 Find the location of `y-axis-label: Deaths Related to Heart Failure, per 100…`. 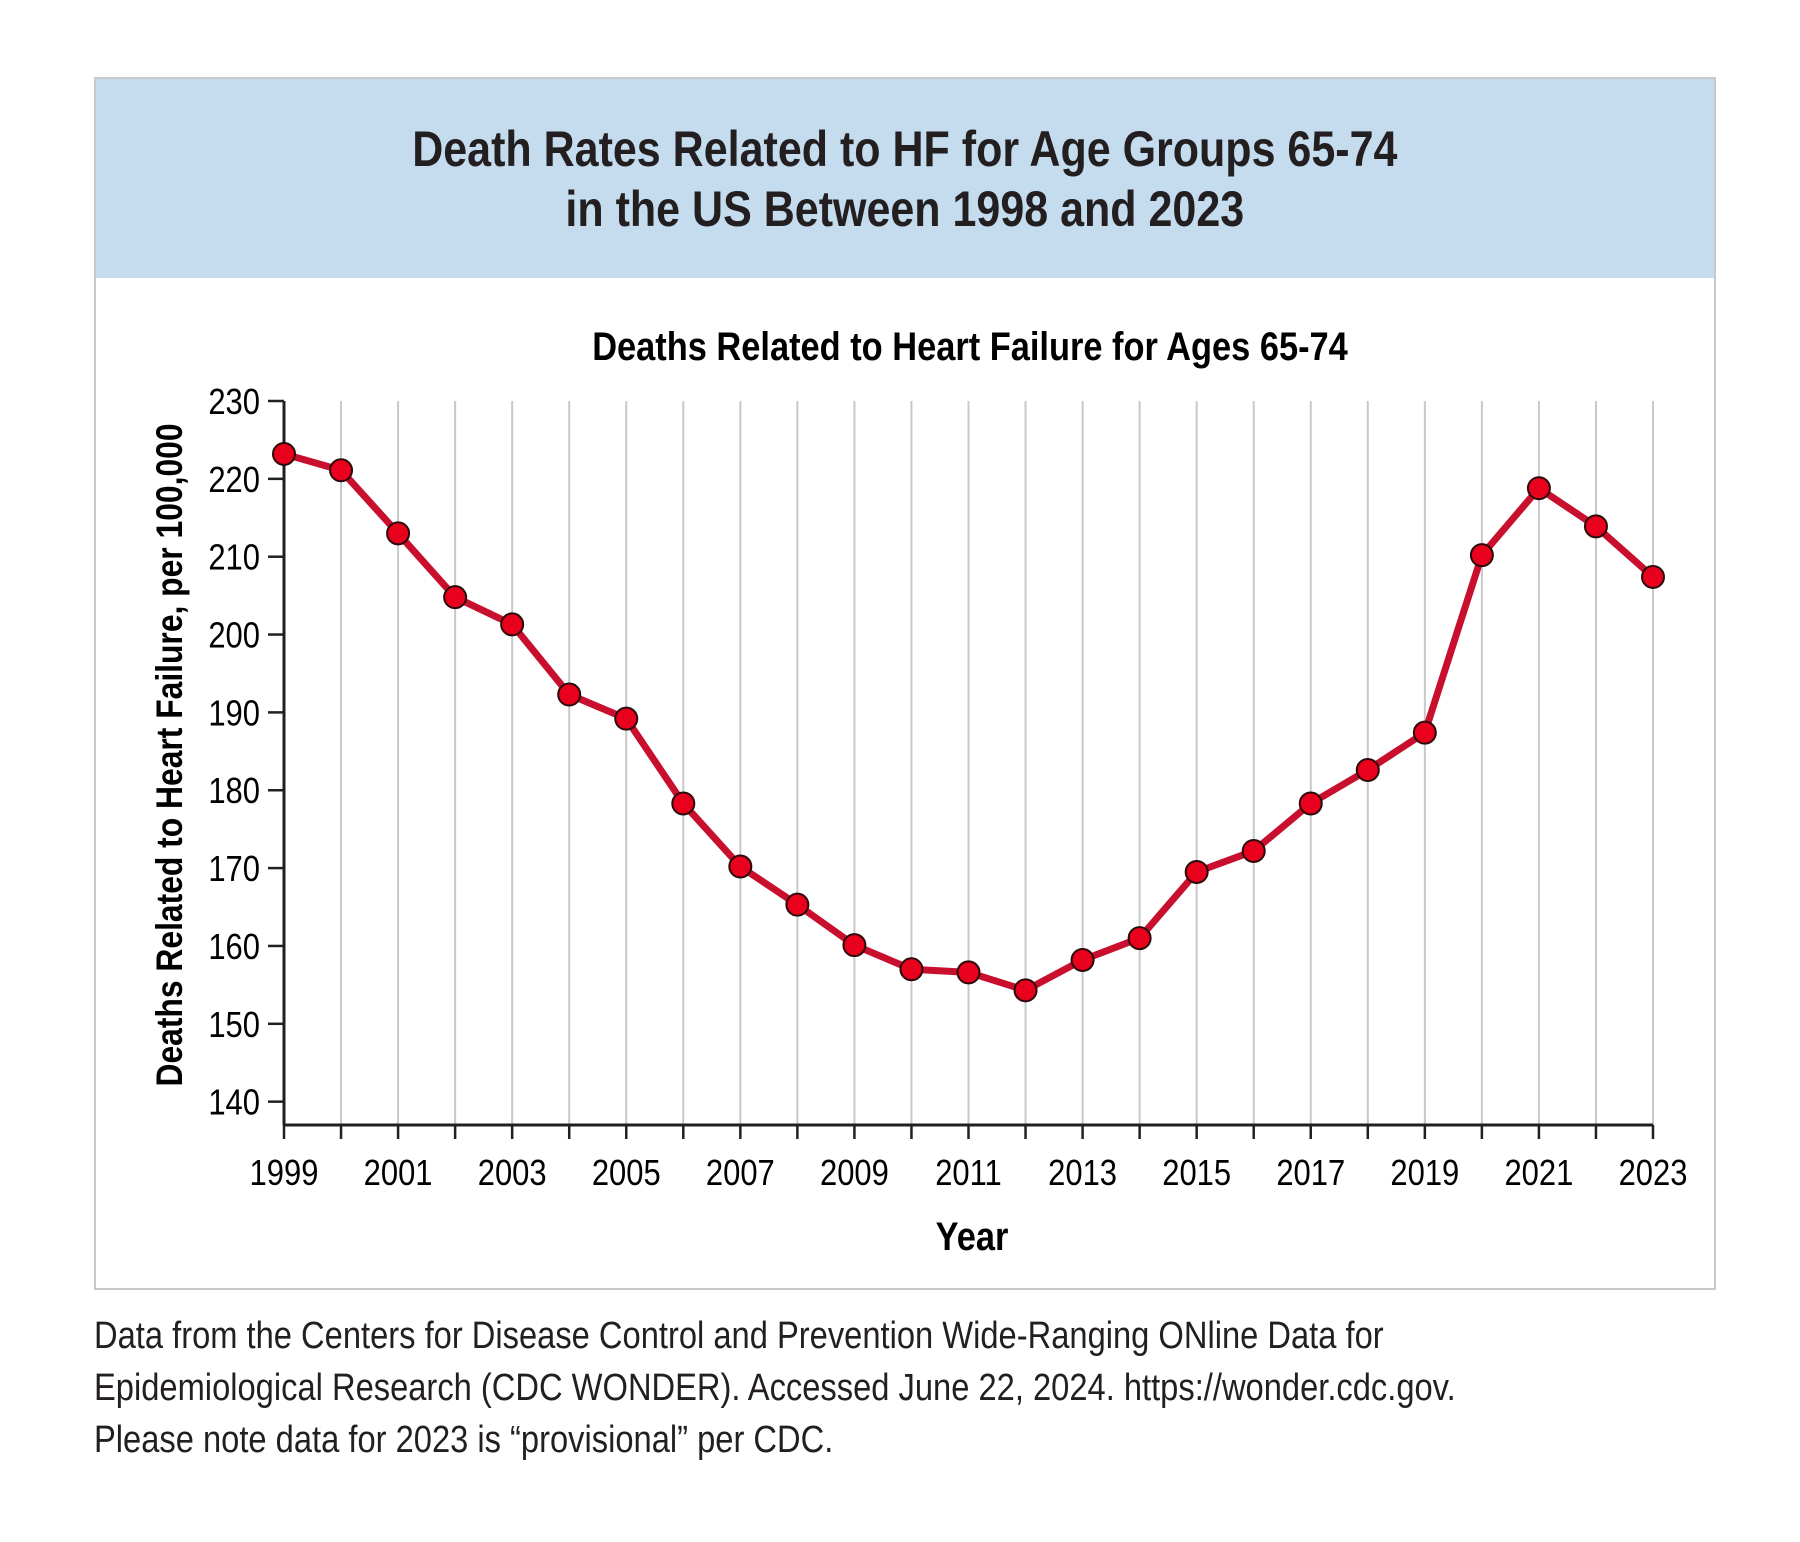

y-axis-label: Deaths Related to Heart Failure, per 100… is located at coordinates (170, 754).